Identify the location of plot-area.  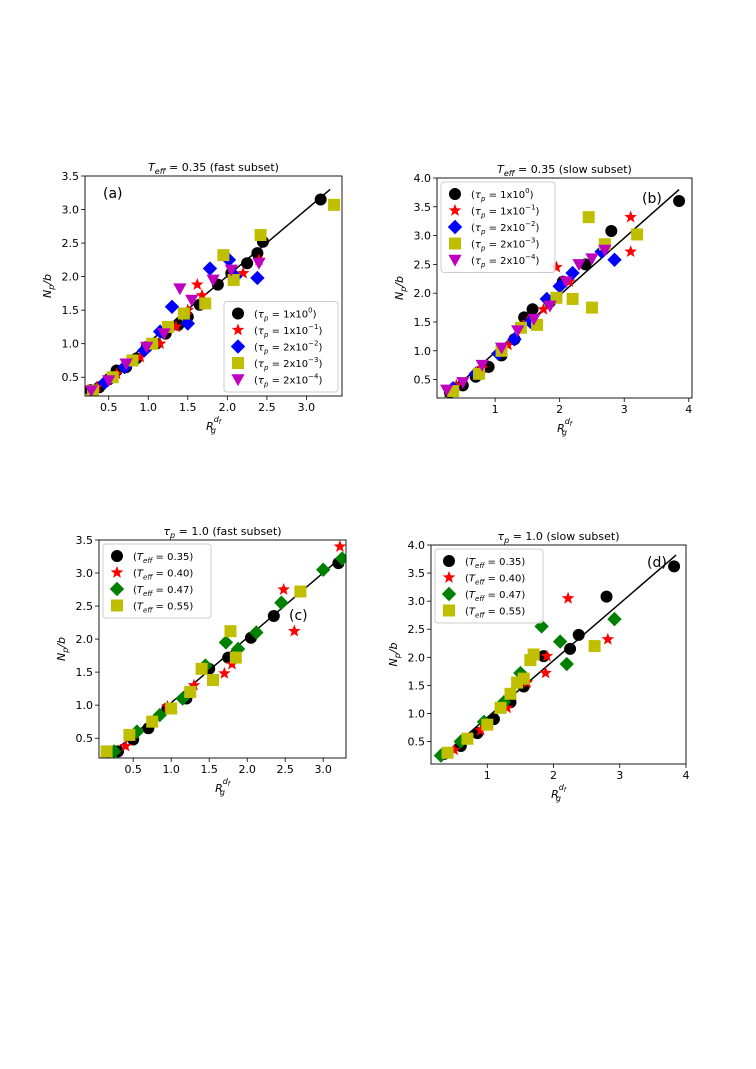
(213, 292).